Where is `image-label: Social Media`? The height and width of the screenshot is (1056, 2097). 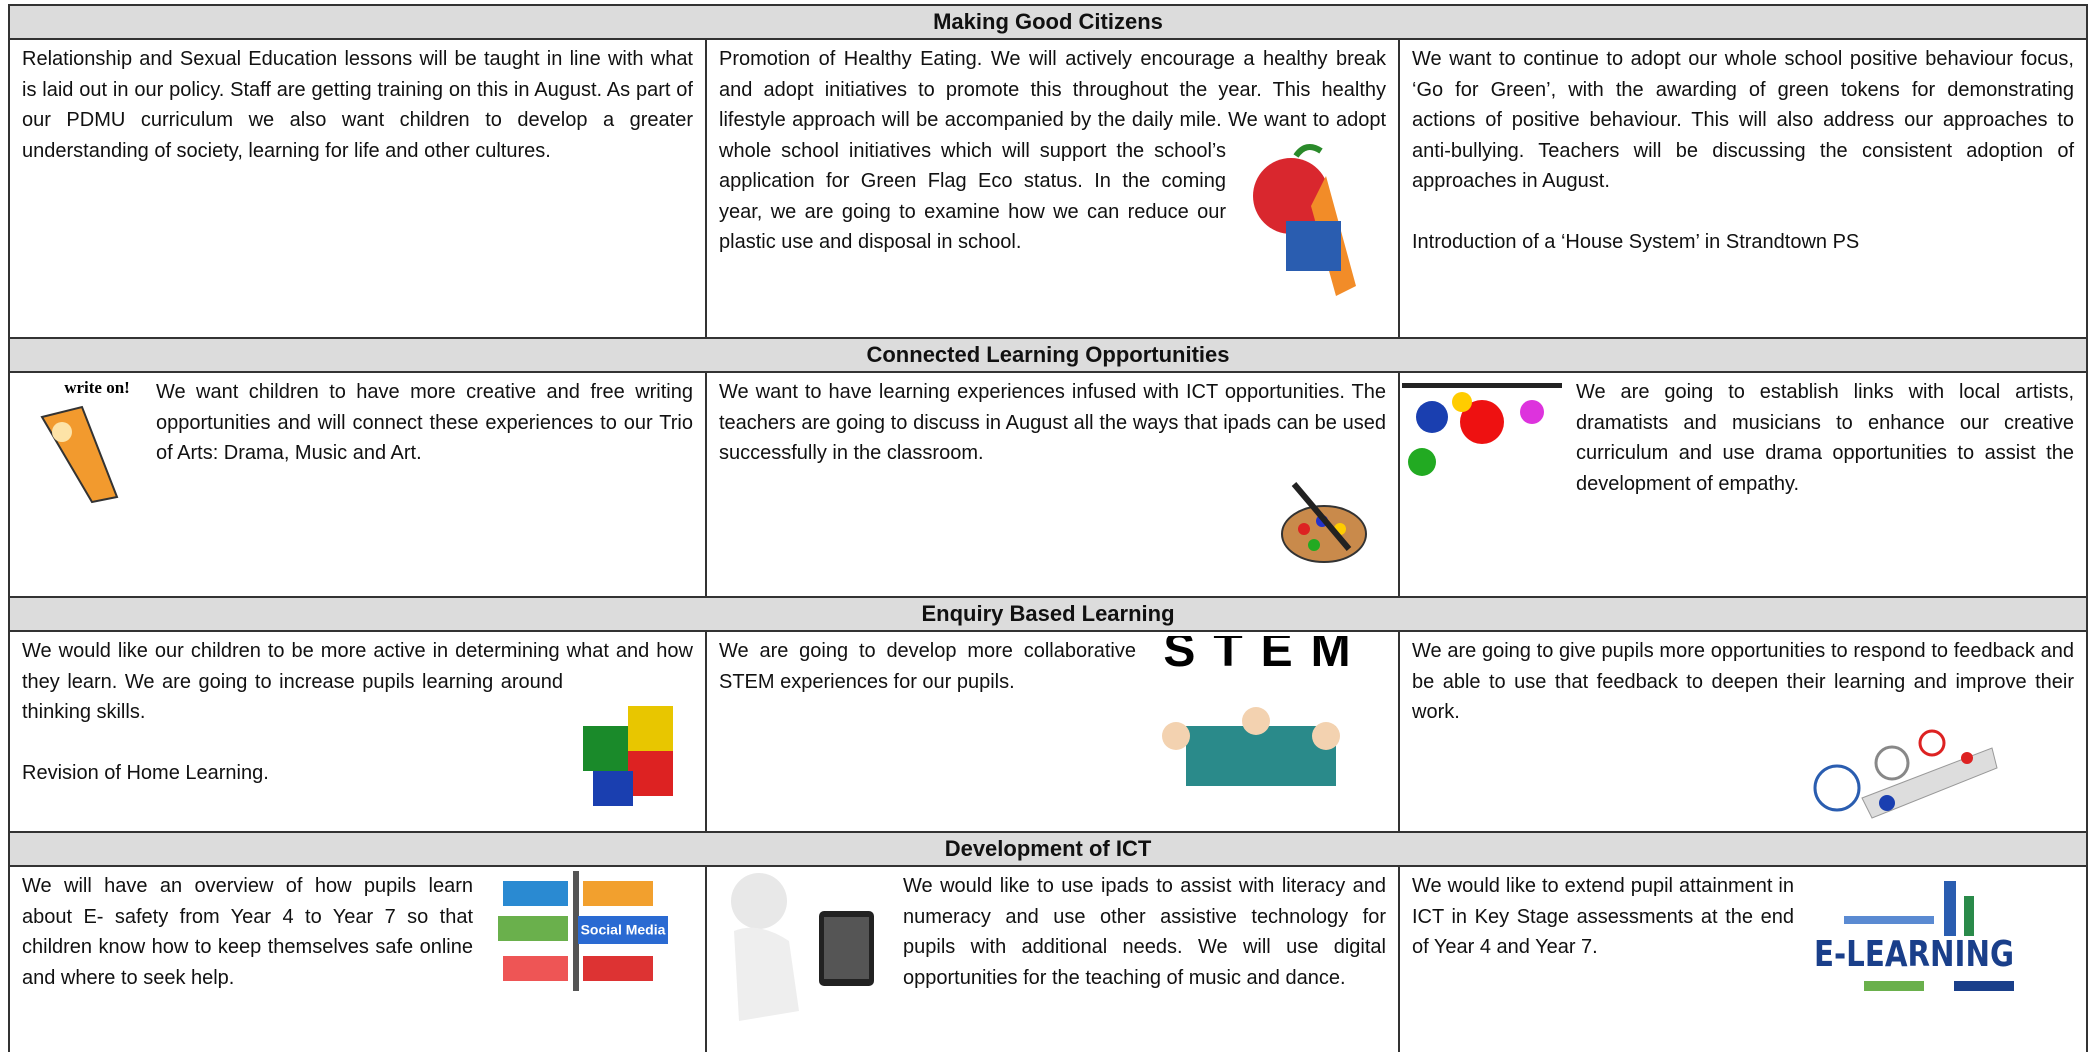 image-label: Social Media is located at coordinates (623, 930).